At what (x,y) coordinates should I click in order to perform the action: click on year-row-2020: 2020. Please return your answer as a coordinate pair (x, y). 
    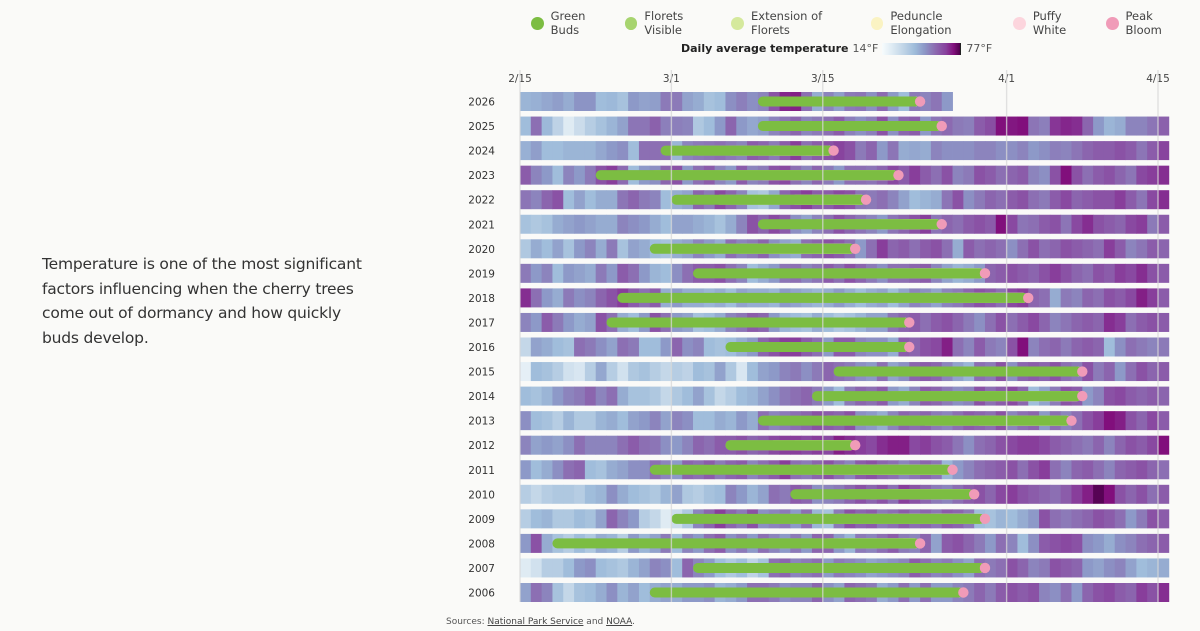
    Looking at the image, I should click on (819, 249).